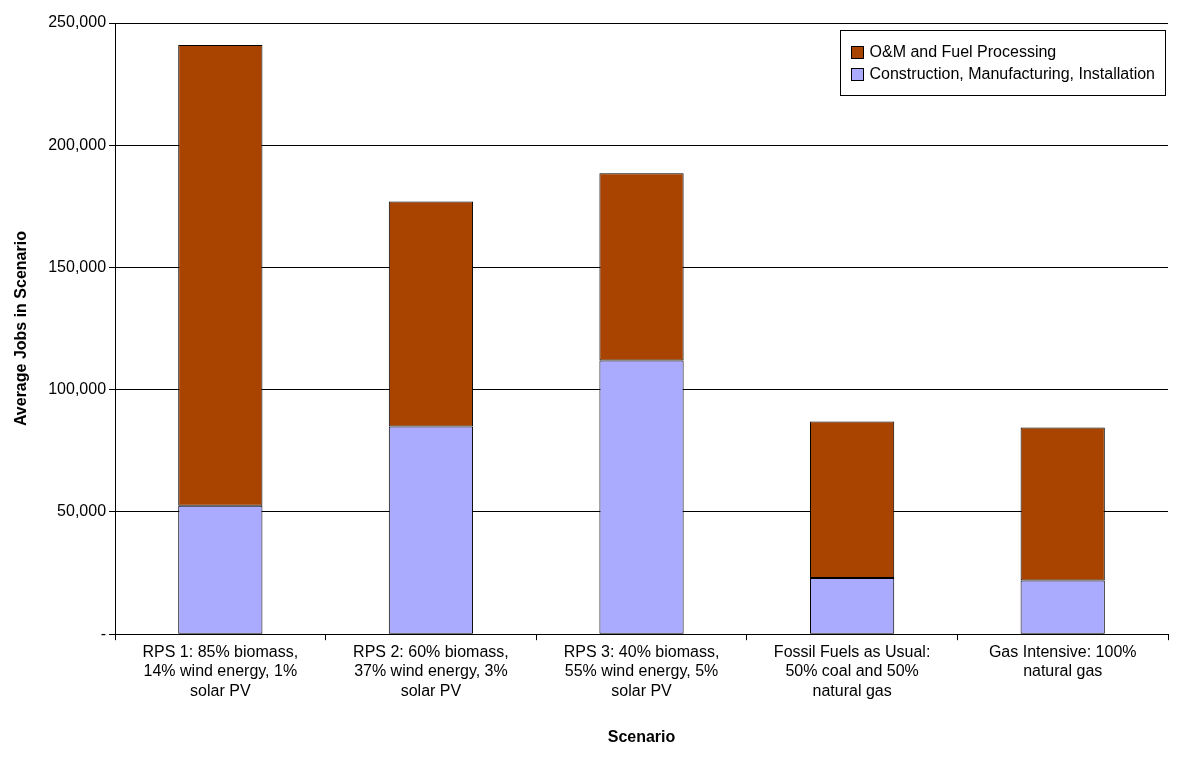  Describe the element at coordinates (82, 511) in the screenshot. I see `y-tick-label: 50,000` at that location.